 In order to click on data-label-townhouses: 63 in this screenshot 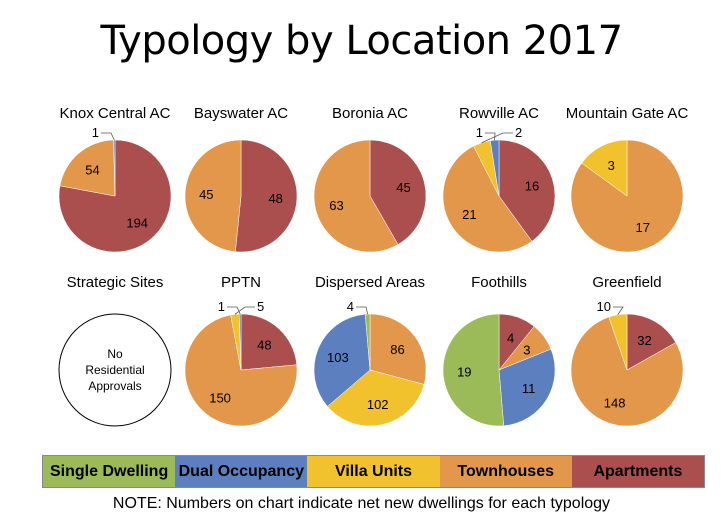, I will do `click(336, 205)`.